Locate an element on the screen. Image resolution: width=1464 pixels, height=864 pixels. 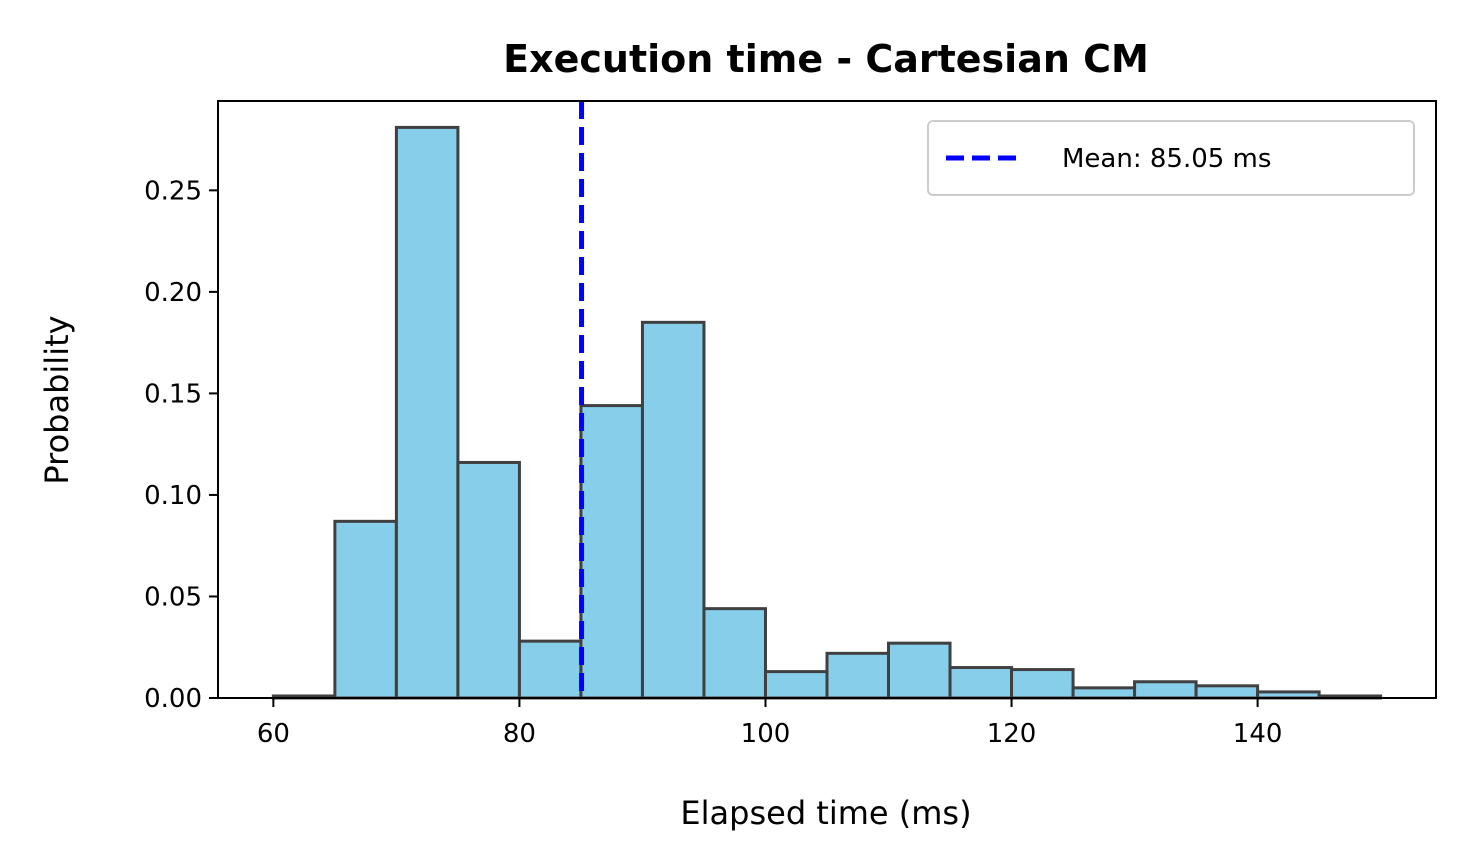
y-tick-label: 0.05 is located at coordinates (173, 597).